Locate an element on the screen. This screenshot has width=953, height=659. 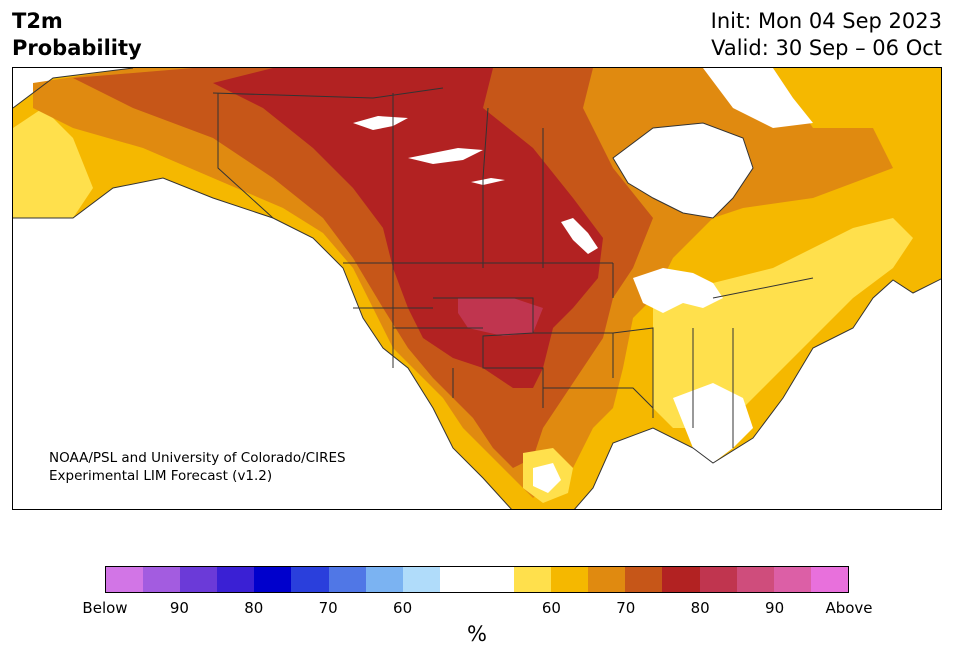
atlantic-ocean is located at coordinates (757, 394).